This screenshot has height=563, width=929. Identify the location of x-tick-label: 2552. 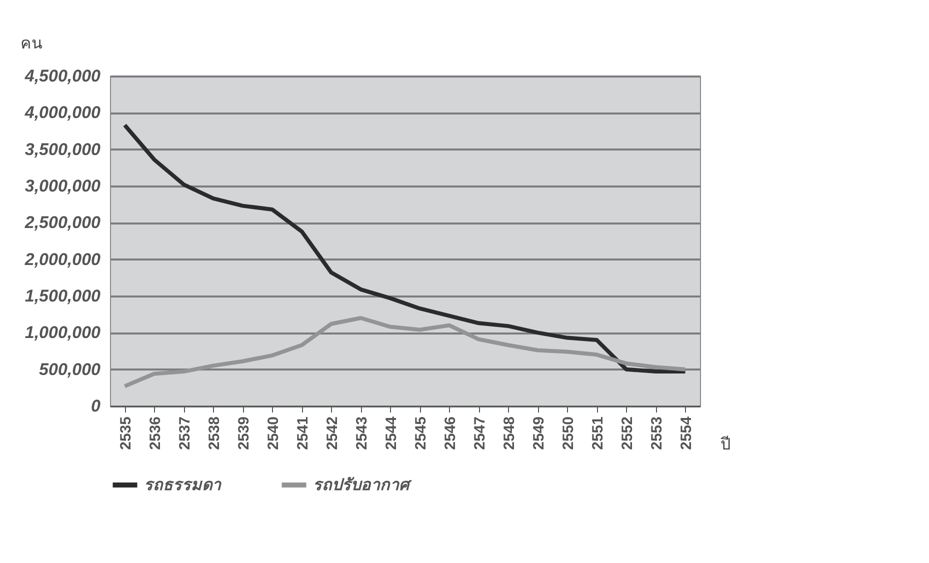
(627, 433).